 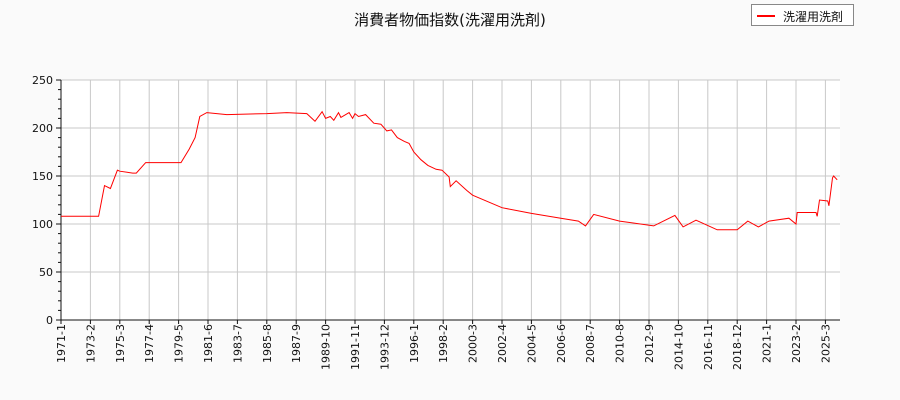 I want to click on x-tick-label: 1971-1, so click(x=61, y=343).